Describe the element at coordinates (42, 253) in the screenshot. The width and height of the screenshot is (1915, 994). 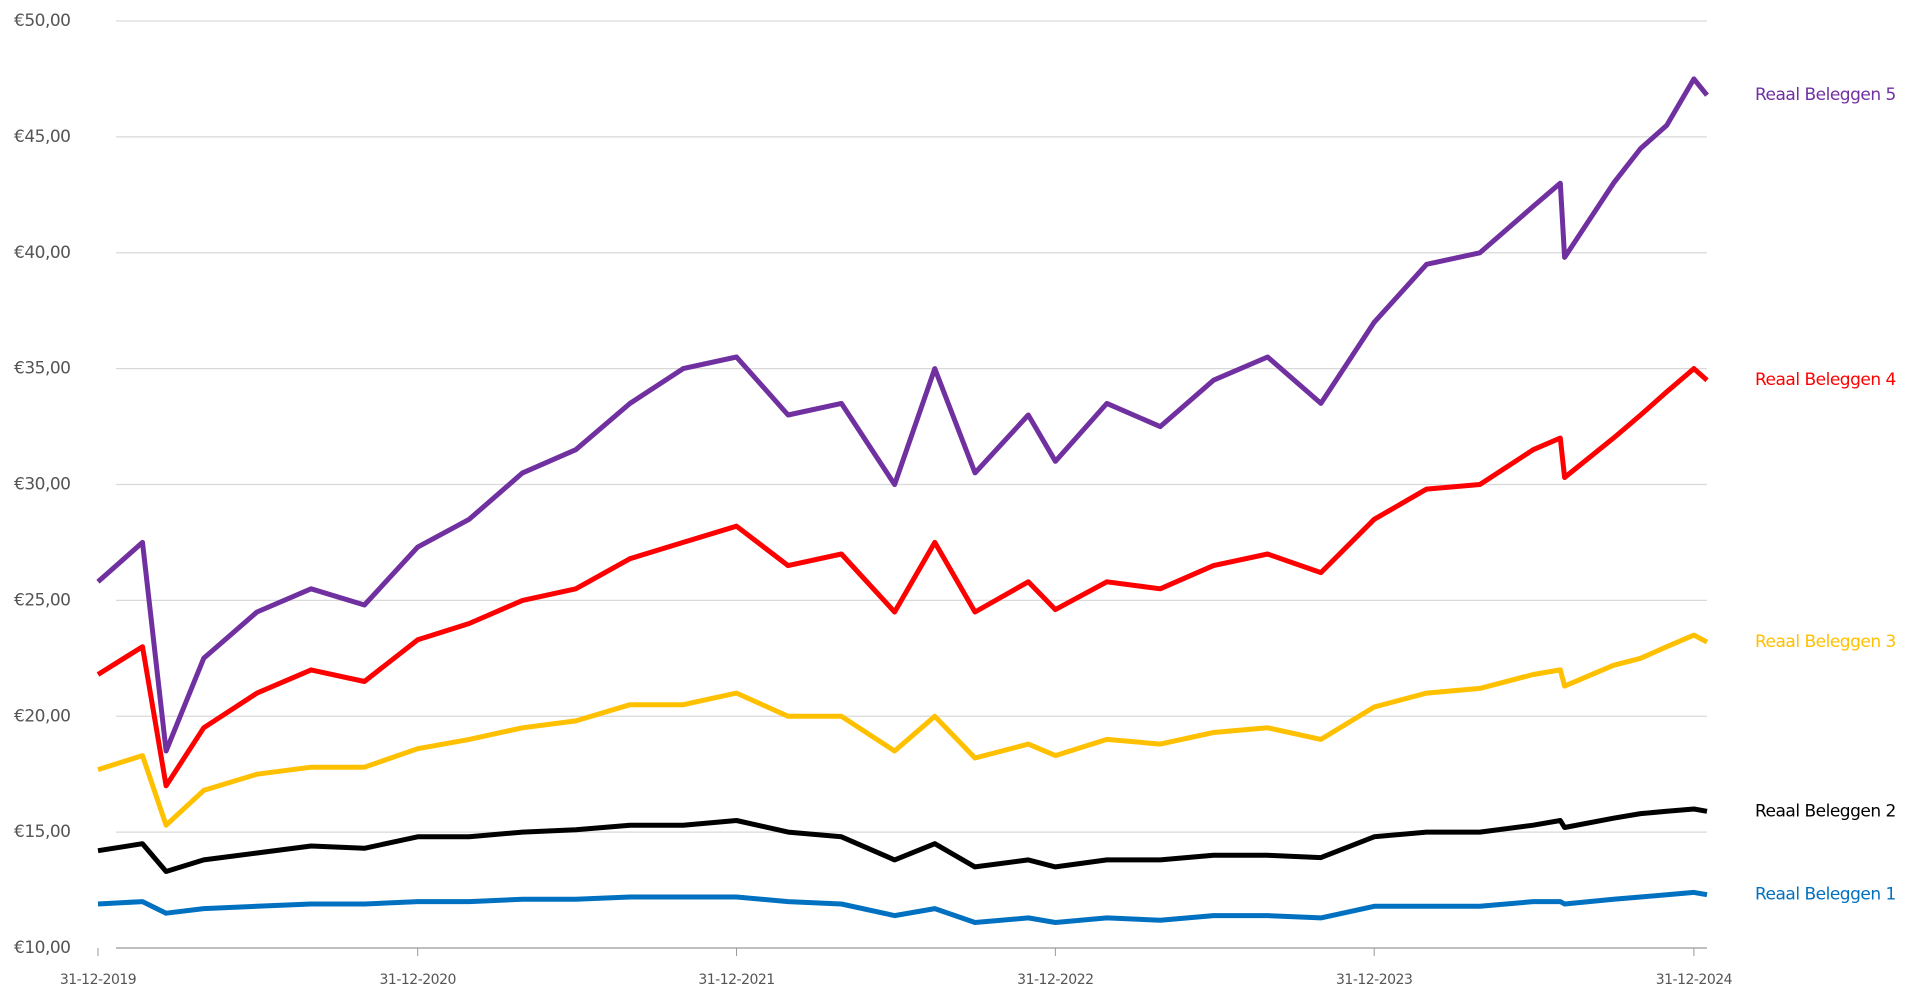
I see `y-tick-label: €40,00` at that location.